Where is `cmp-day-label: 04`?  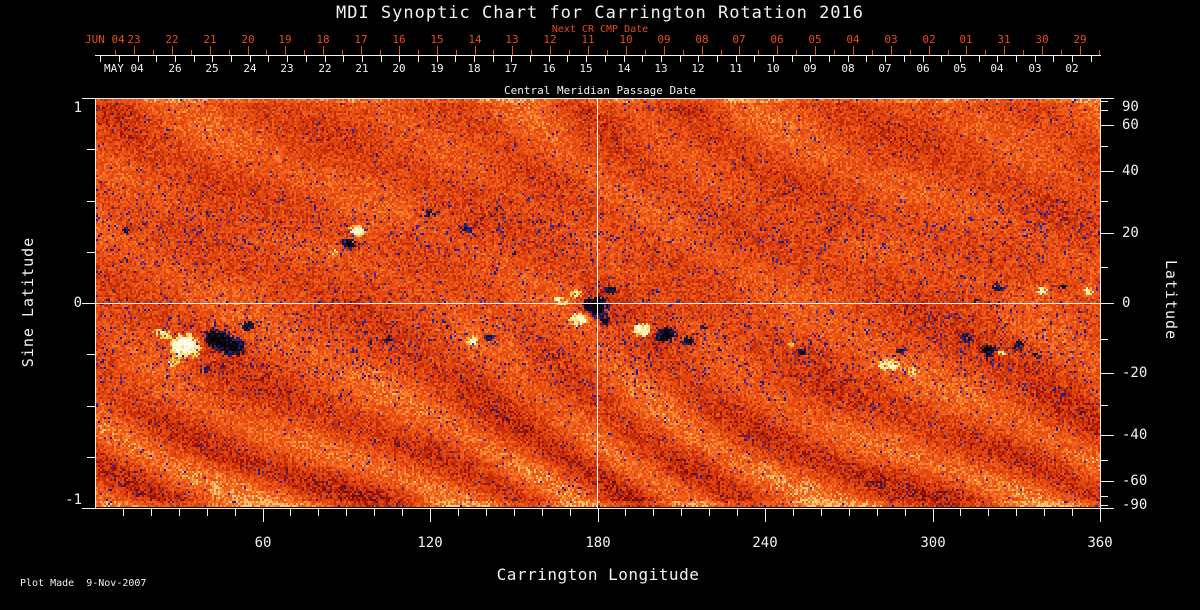
cmp-day-label: 04 is located at coordinates (997, 68).